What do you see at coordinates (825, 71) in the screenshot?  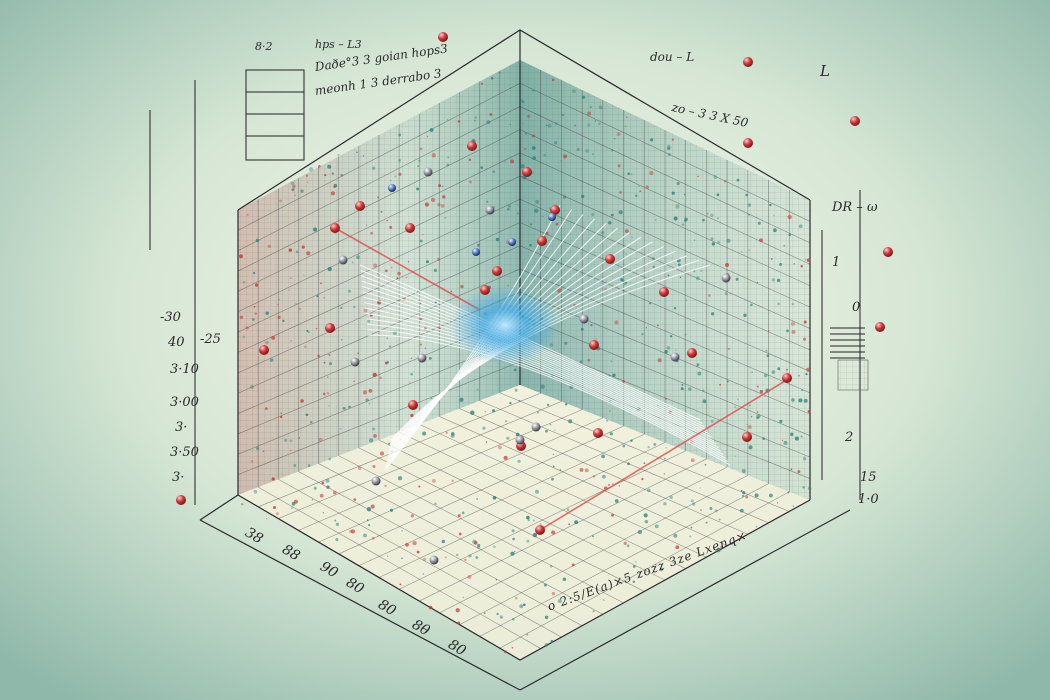 I see `equation-top-right-2: L` at bounding box center [825, 71].